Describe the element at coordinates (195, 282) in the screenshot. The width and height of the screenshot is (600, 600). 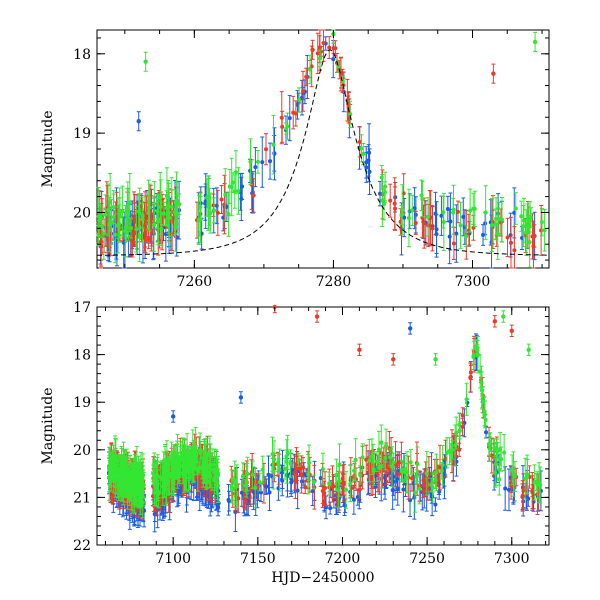
I see `x-tick-label: 7260` at that location.